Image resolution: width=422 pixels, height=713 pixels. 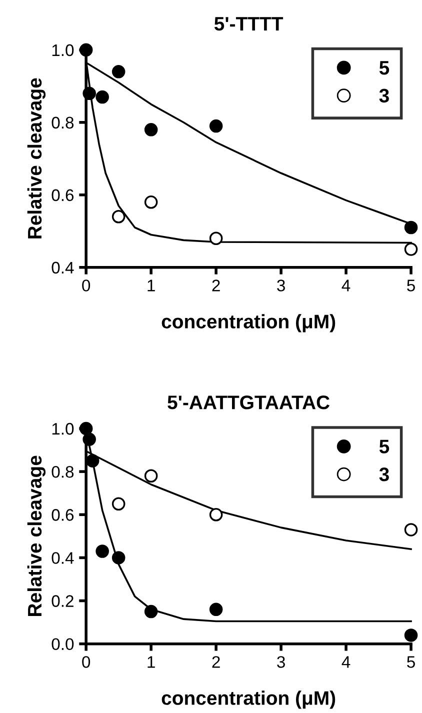 I want to click on y-tick-label: 0.0, so click(x=63, y=644).